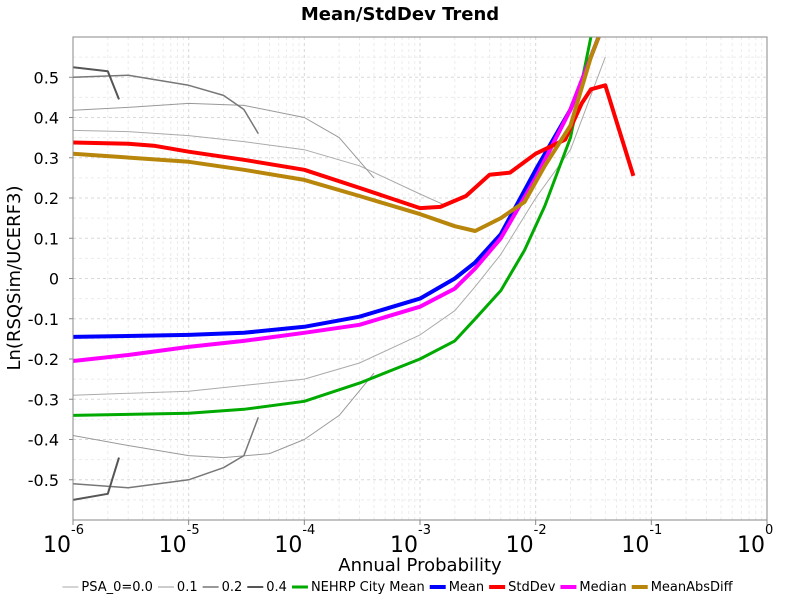 The width and height of the screenshot is (800, 600). Describe the element at coordinates (466, 587) in the screenshot. I see `legend-label: Mean` at that location.